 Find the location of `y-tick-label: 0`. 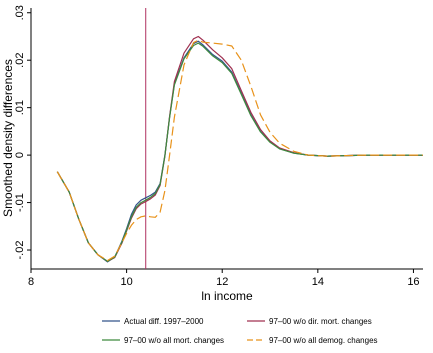

y-tick-label: 0 is located at coordinates (20, 155).